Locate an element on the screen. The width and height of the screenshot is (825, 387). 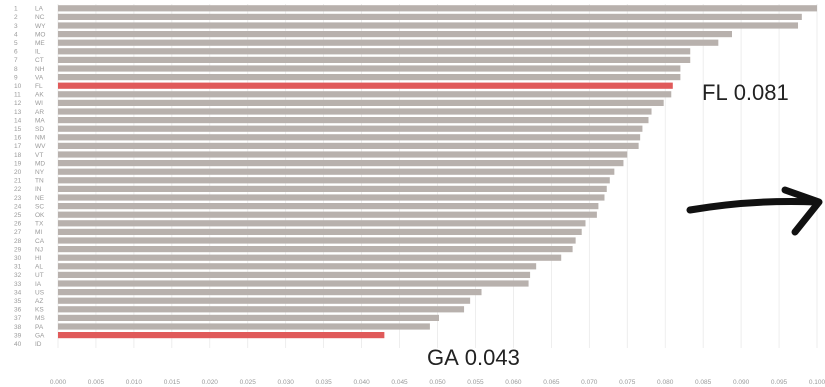
bar-wy is located at coordinates (428, 25).